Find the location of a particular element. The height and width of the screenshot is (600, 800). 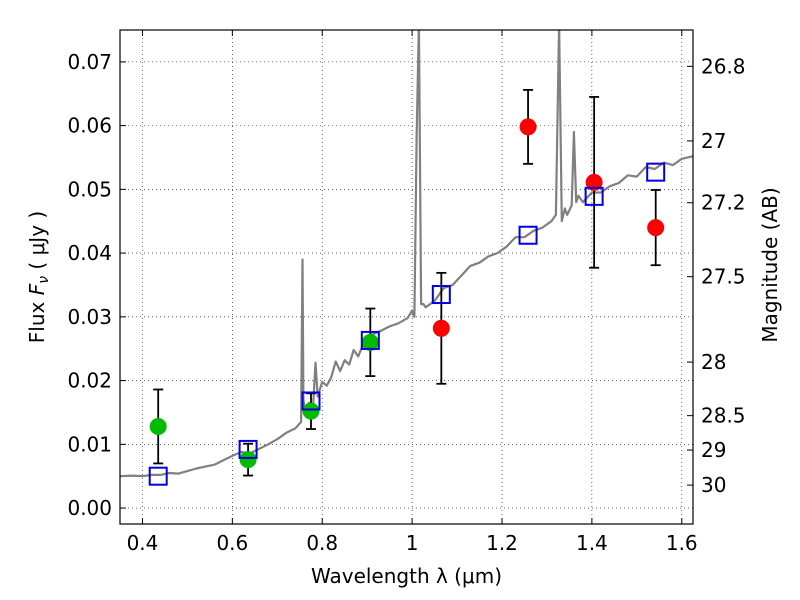

y-tick-label: 0.02 is located at coordinates (89, 381).